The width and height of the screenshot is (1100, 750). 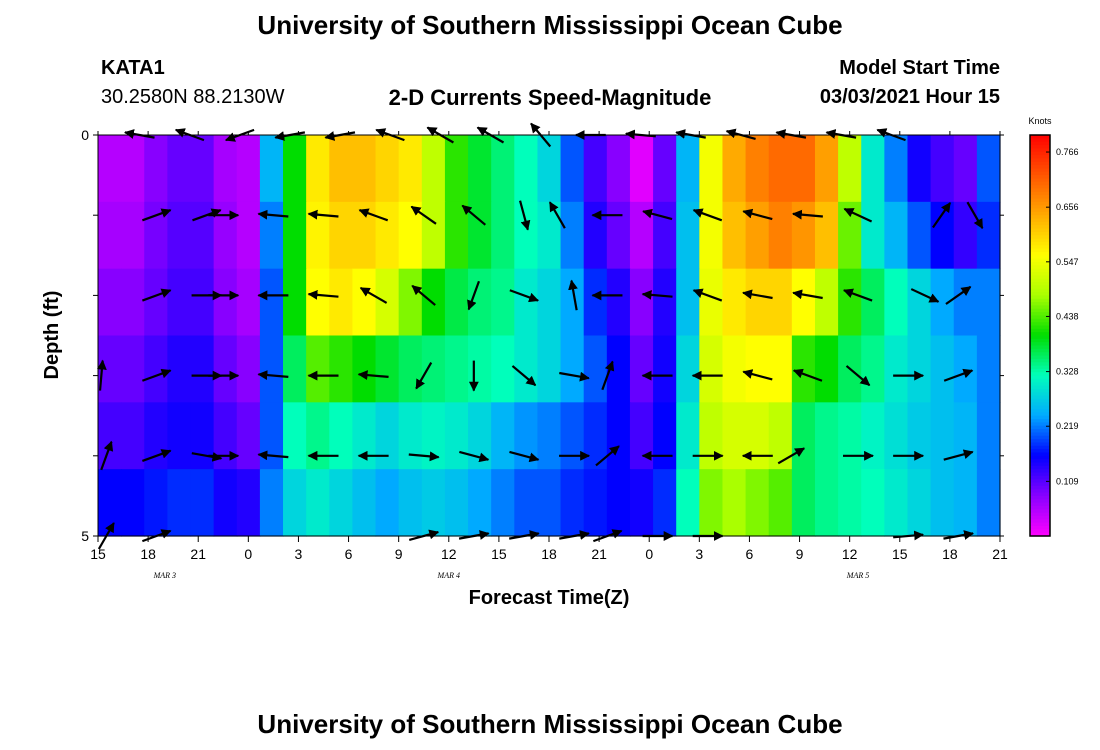 I want to click on colorbar-tick-label: 0.656, so click(x=1067, y=207).